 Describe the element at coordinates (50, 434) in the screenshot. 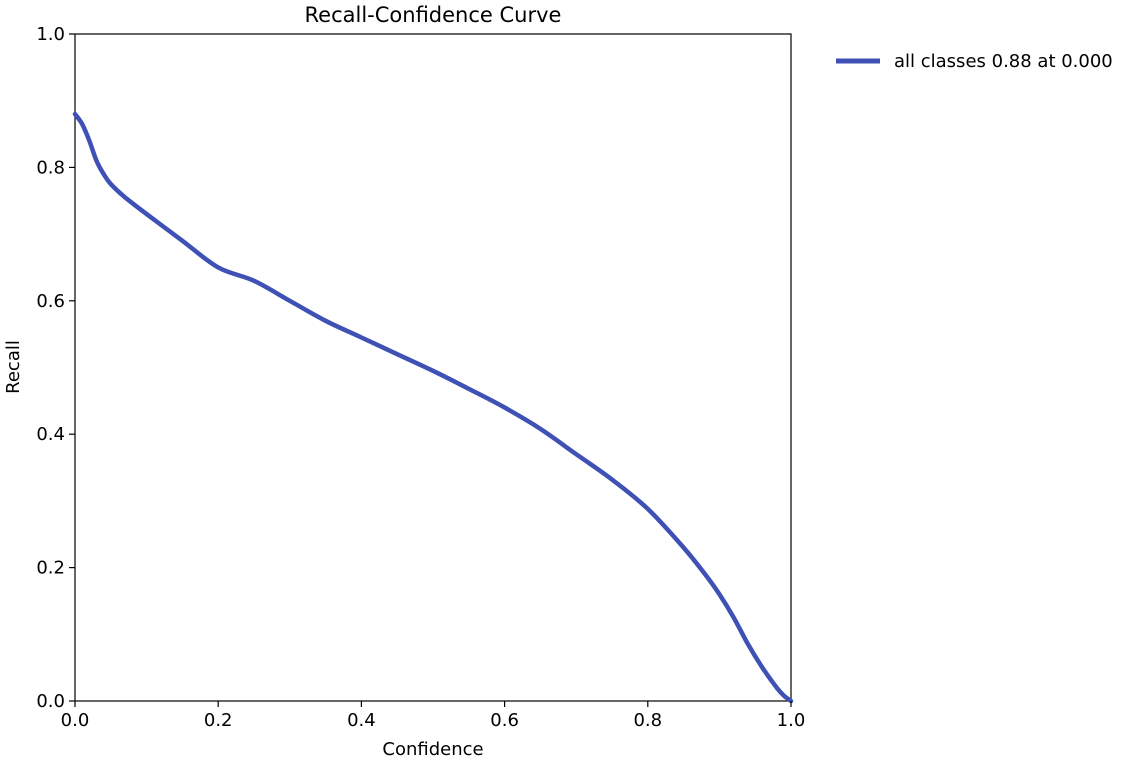

I see `y-tick-label: 0.4` at that location.